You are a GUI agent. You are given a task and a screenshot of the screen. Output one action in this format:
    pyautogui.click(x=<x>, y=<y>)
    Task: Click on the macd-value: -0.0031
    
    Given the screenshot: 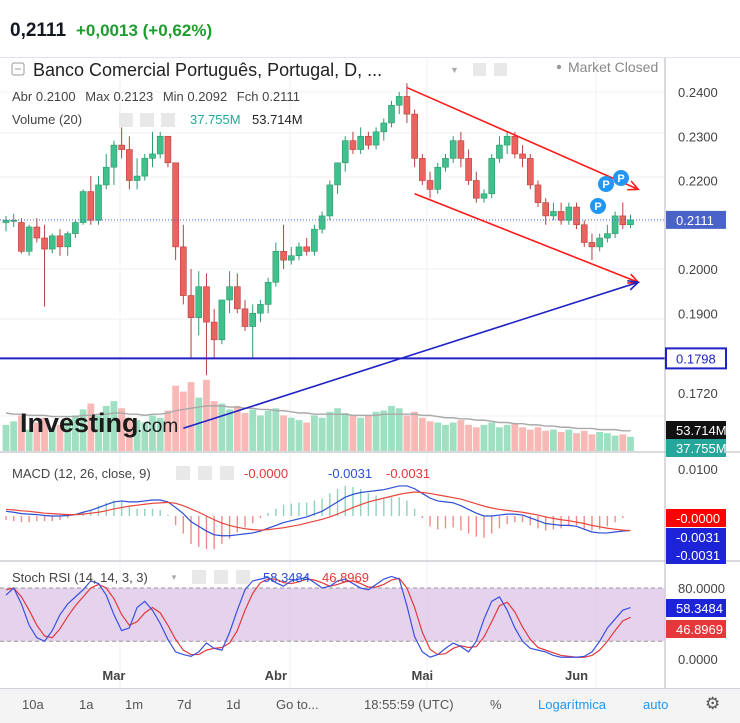 What is the action you would take?
    pyautogui.click(x=350, y=473)
    